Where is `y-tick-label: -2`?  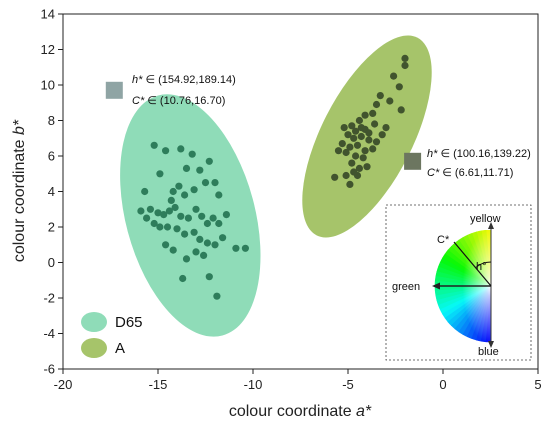 y-tick-label: -2 is located at coordinates (49, 298).